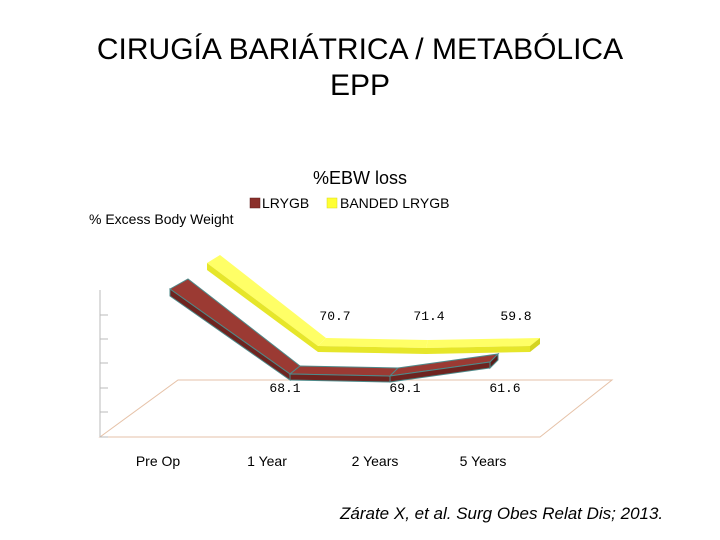 The height and width of the screenshot is (540, 720). Describe the element at coordinates (373, 304) in the screenshot. I see `series-banded-lrygb-ribbon` at that location.